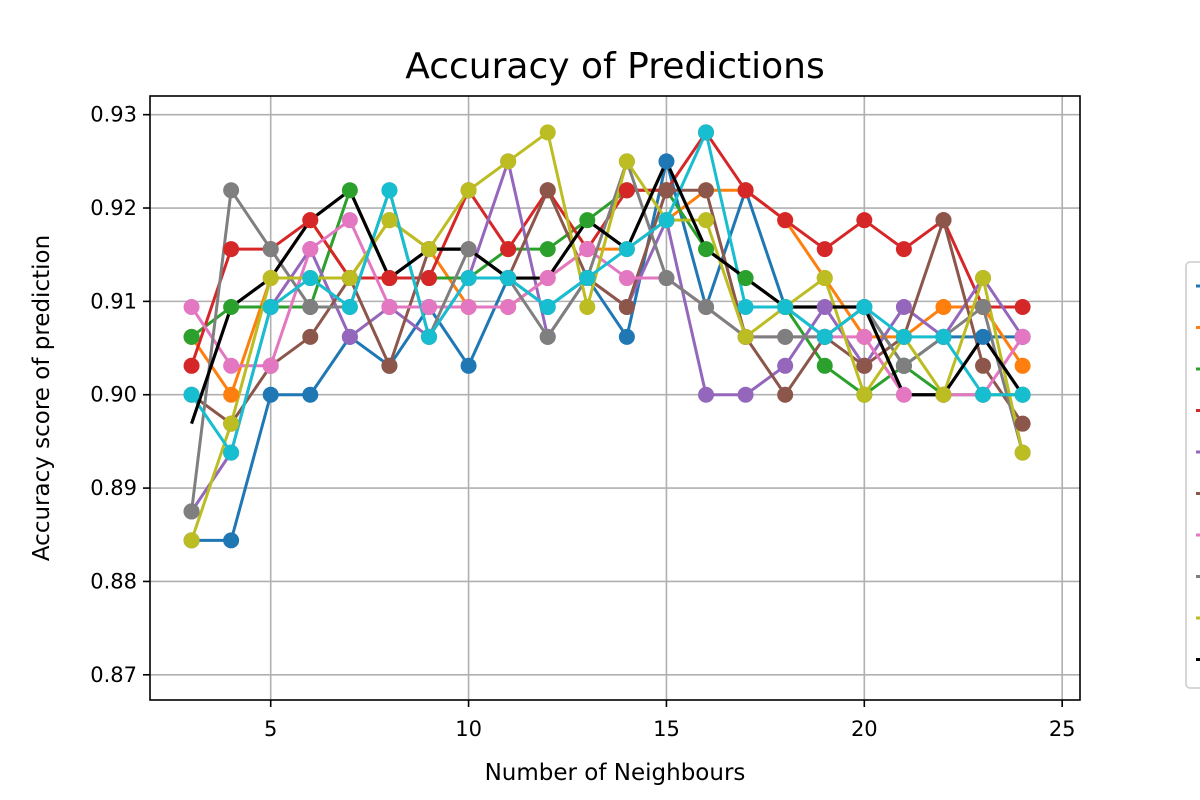  I want to click on y-tick-label: 0.88, so click(113, 581).